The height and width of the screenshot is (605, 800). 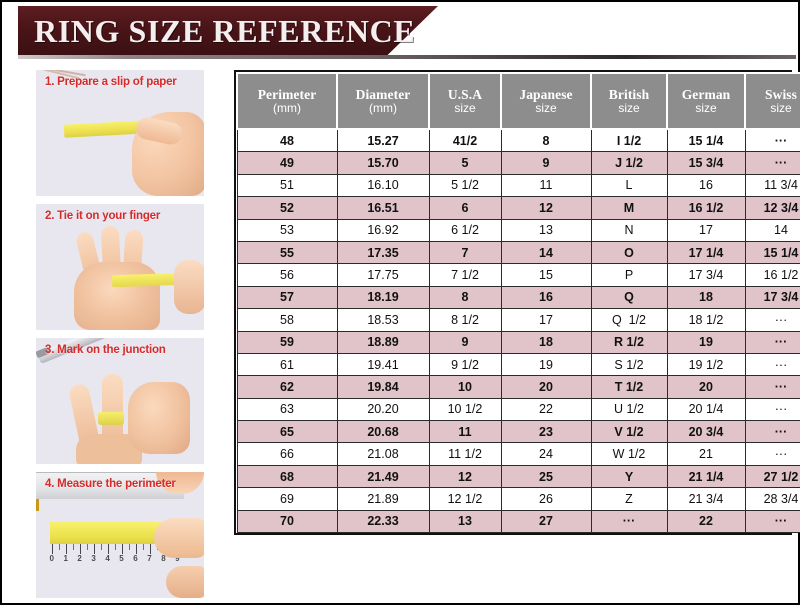 I want to click on column-header-u-s-a: U.S.A size, so click(x=465, y=101).